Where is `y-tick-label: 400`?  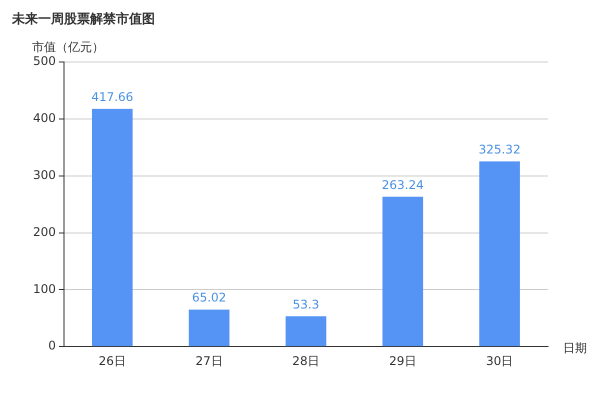
y-tick-label: 400 is located at coordinates (44, 118).